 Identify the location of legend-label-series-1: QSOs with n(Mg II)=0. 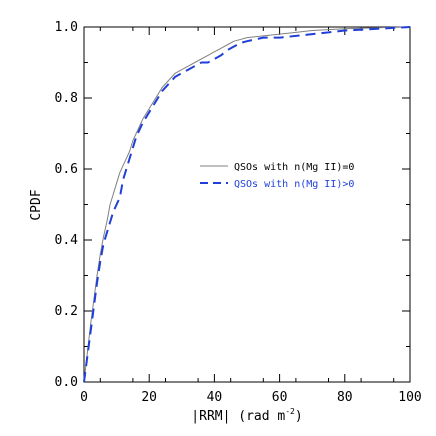
(294, 167).